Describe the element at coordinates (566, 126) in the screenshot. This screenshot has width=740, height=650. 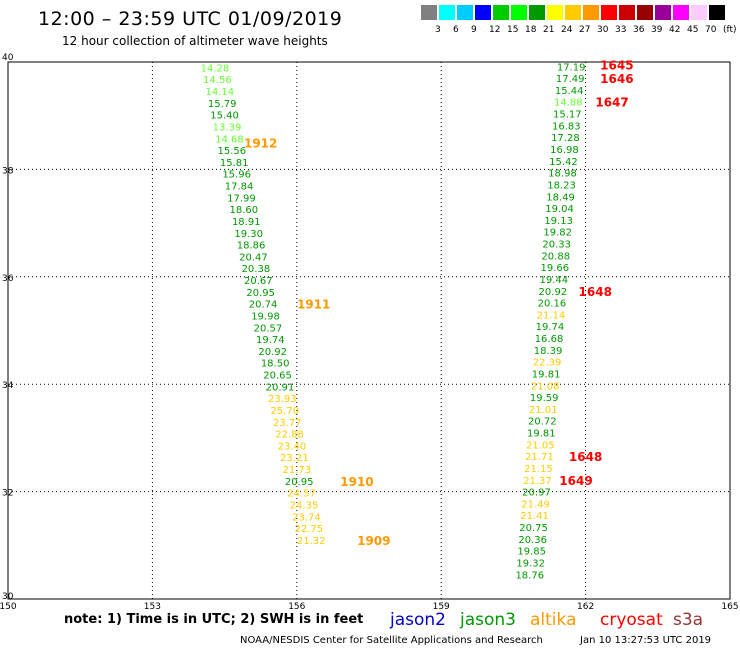
I see `wave-height-value: 16.83` at that location.